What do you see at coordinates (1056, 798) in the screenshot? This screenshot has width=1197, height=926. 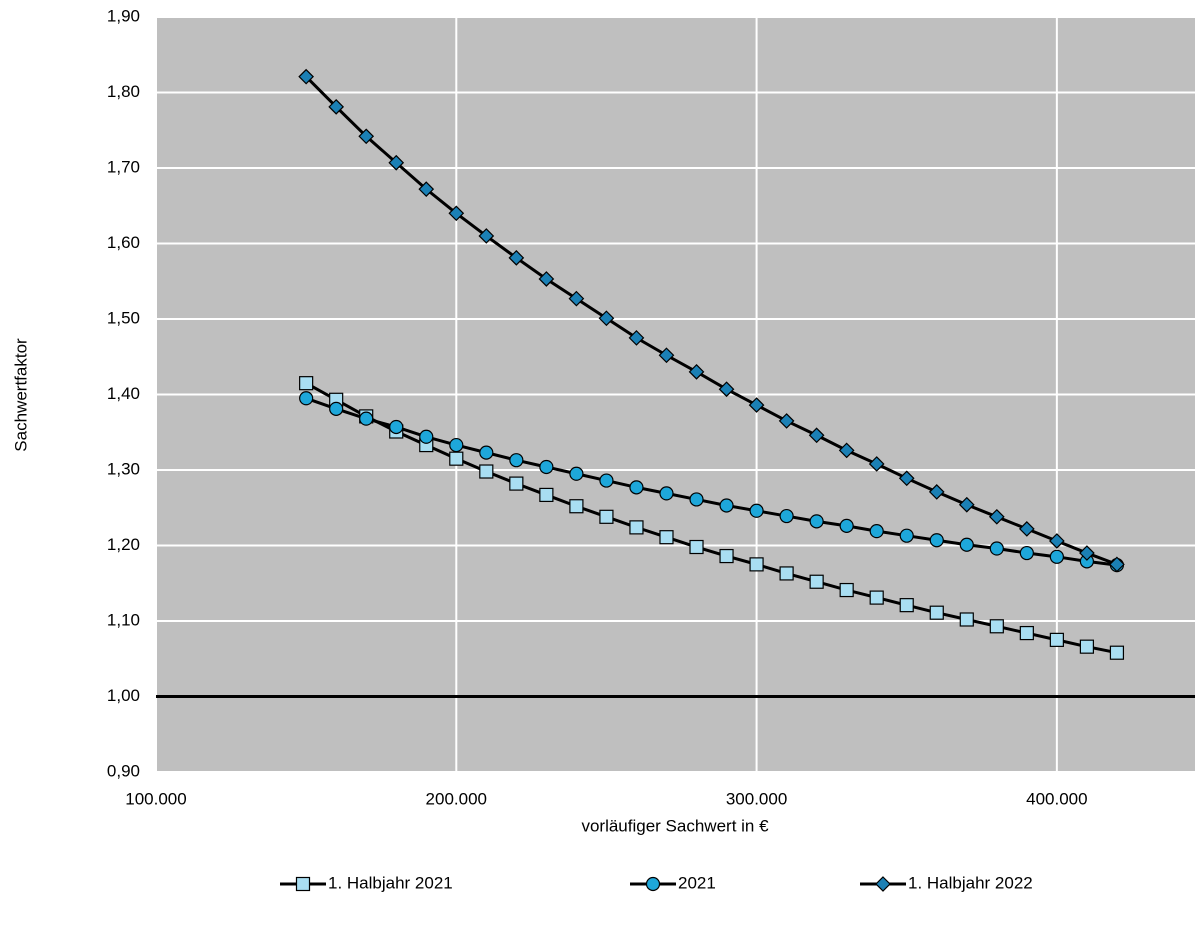 I see `x-tick-label: 400.000` at bounding box center [1056, 798].